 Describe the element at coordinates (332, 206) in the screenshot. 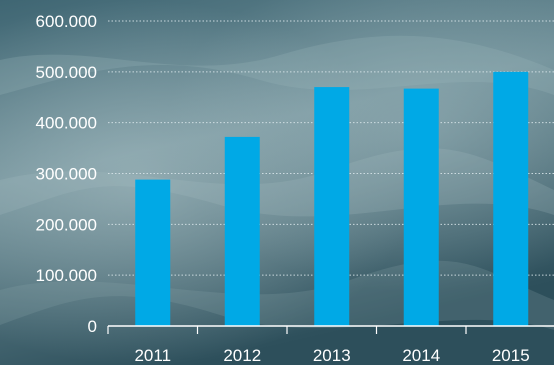

I see `bar-2013` at that location.